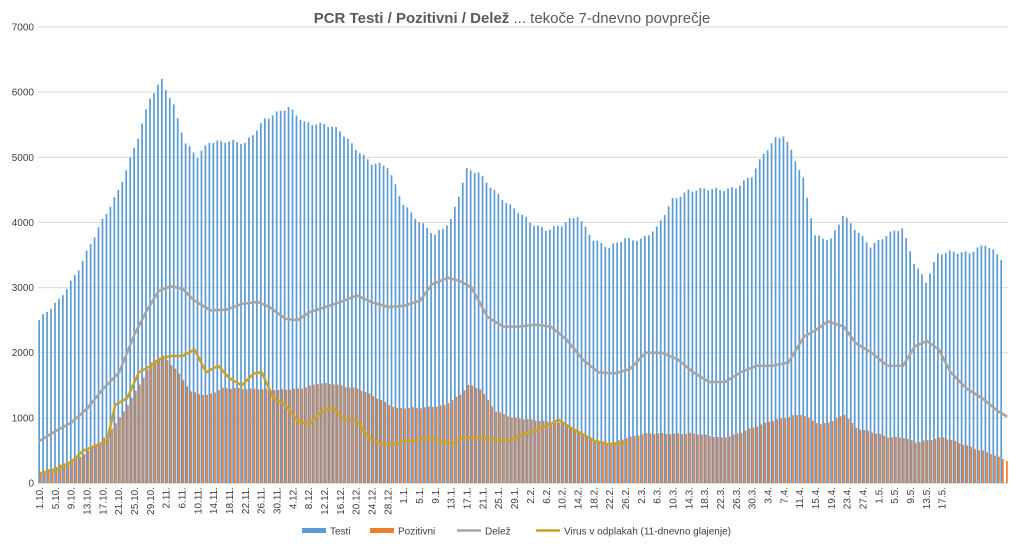  I want to click on x-tick-label: 9.10., so click(72, 498).